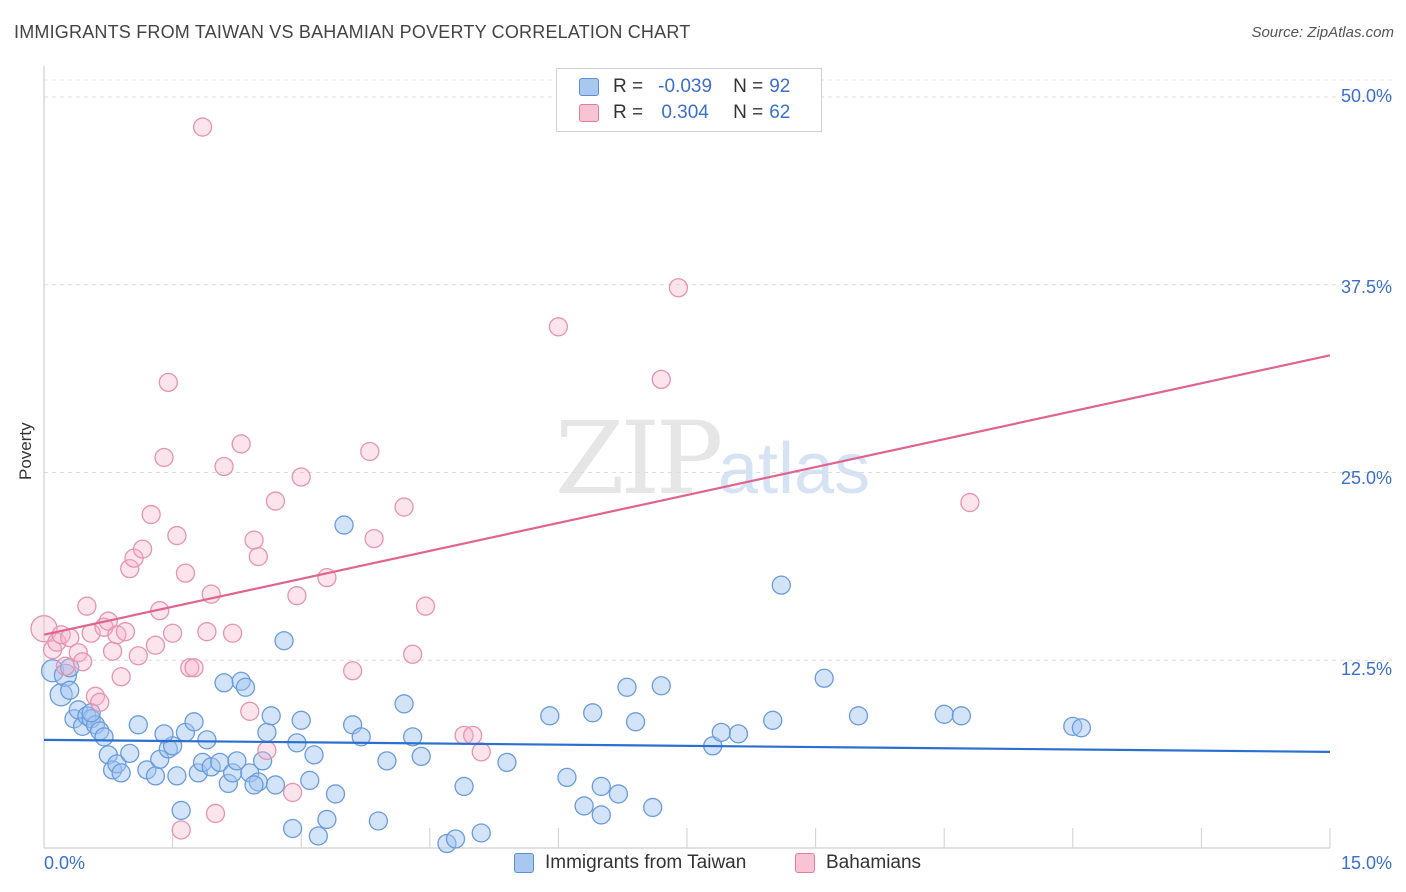 Image resolution: width=1406 pixels, height=892 pixels. What do you see at coordinates (1322, 32) in the screenshot?
I see `chart-source: Source: ZipAtlas.com` at bounding box center [1322, 32].